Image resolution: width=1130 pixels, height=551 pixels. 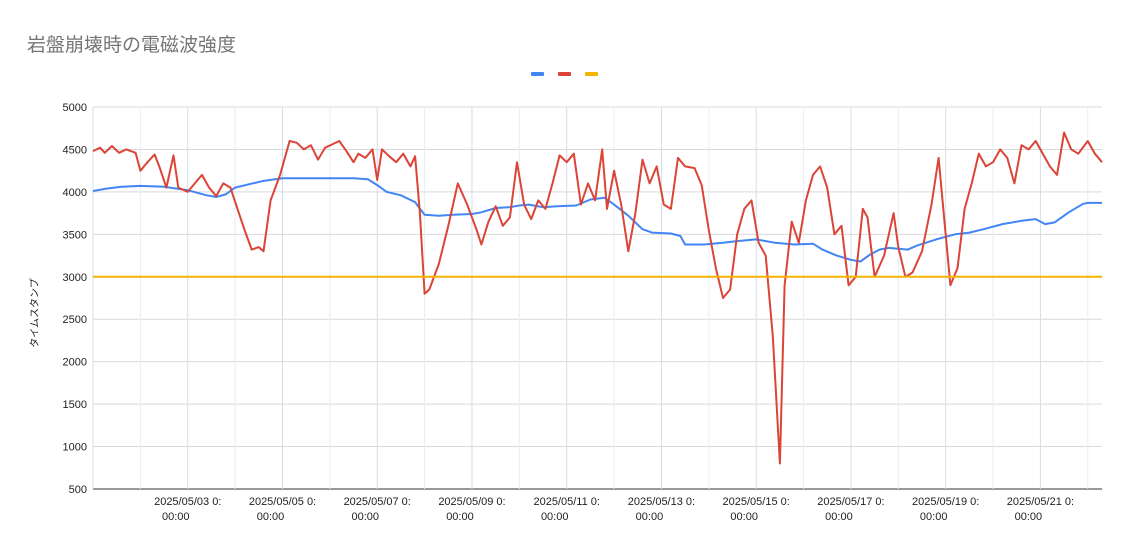 I want to click on y-axis-label: タイムスタンプ, so click(x=35, y=313).